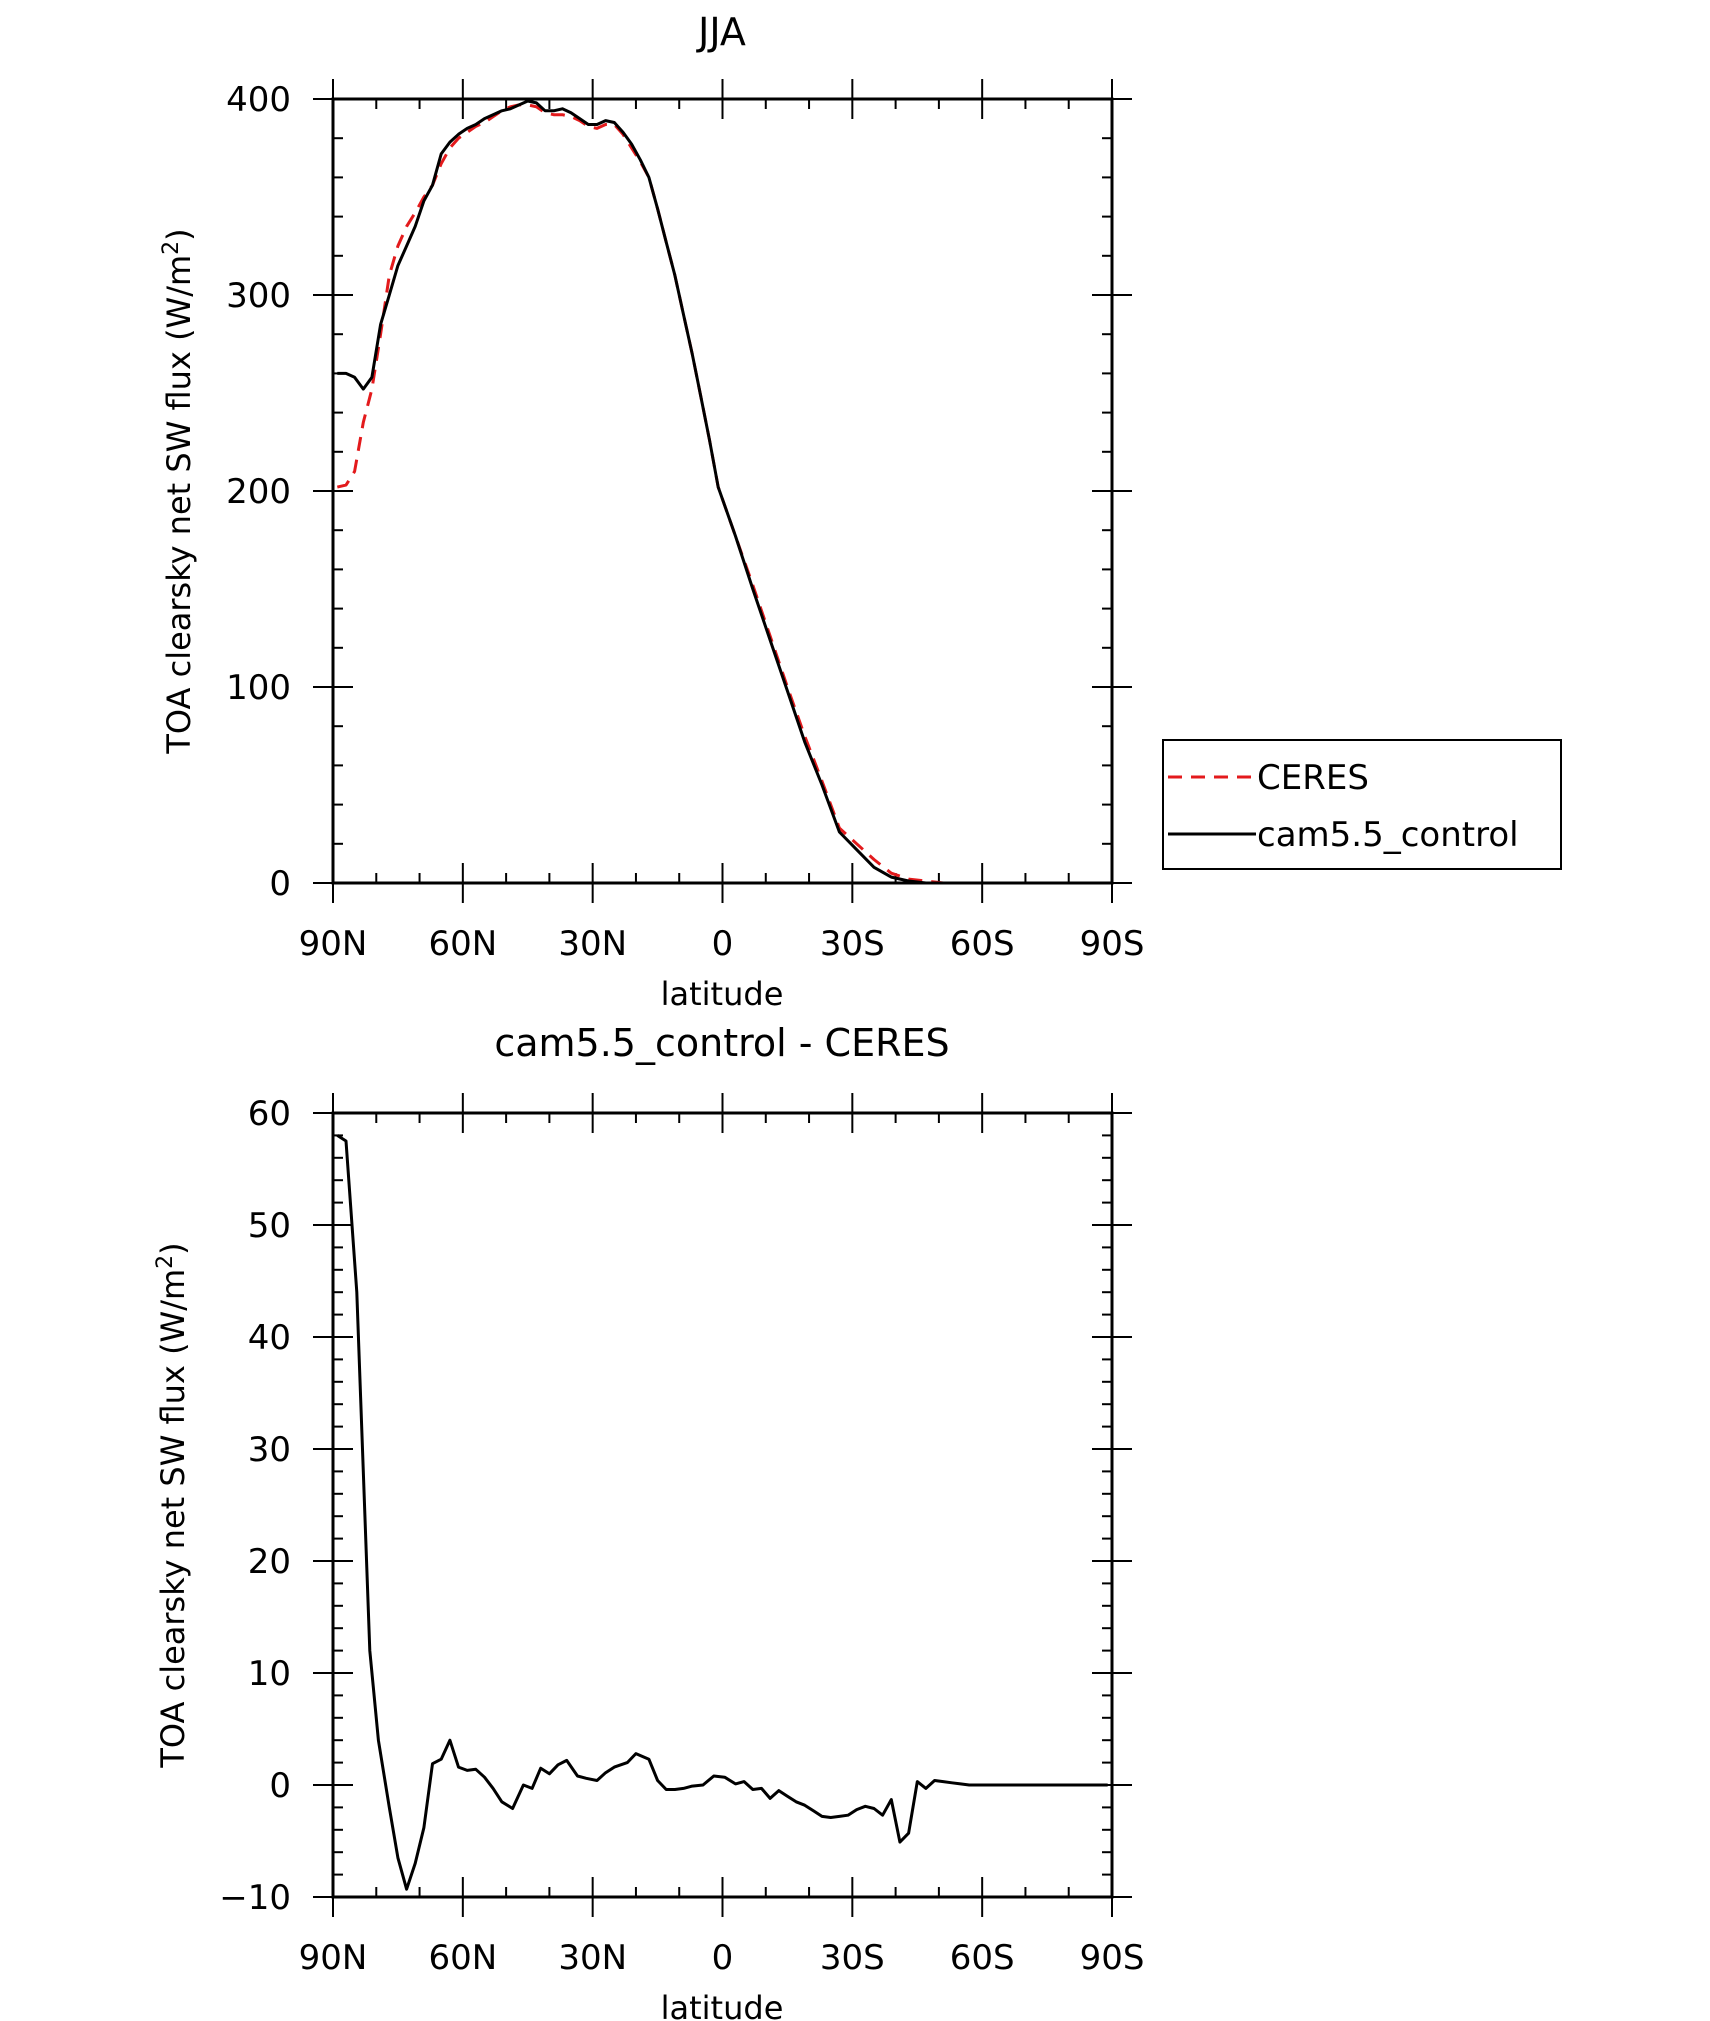 This screenshot has width=1710, height=2021. I want to click on y-tick-label: 60, so click(269, 1114).